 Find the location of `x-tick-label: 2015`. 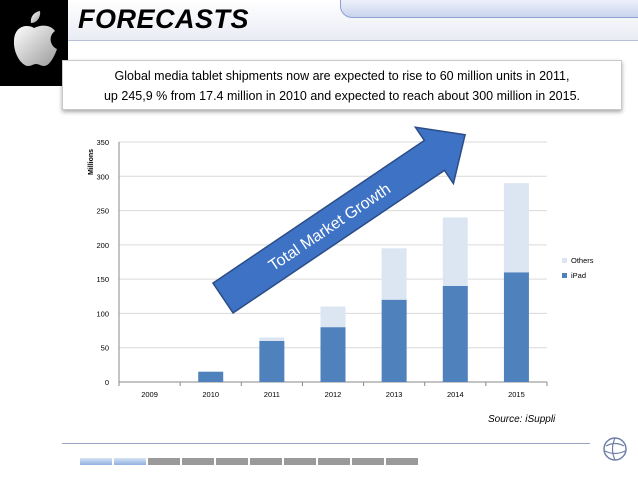

x-tick-label: 2015 is located at coordinates (516, 394).